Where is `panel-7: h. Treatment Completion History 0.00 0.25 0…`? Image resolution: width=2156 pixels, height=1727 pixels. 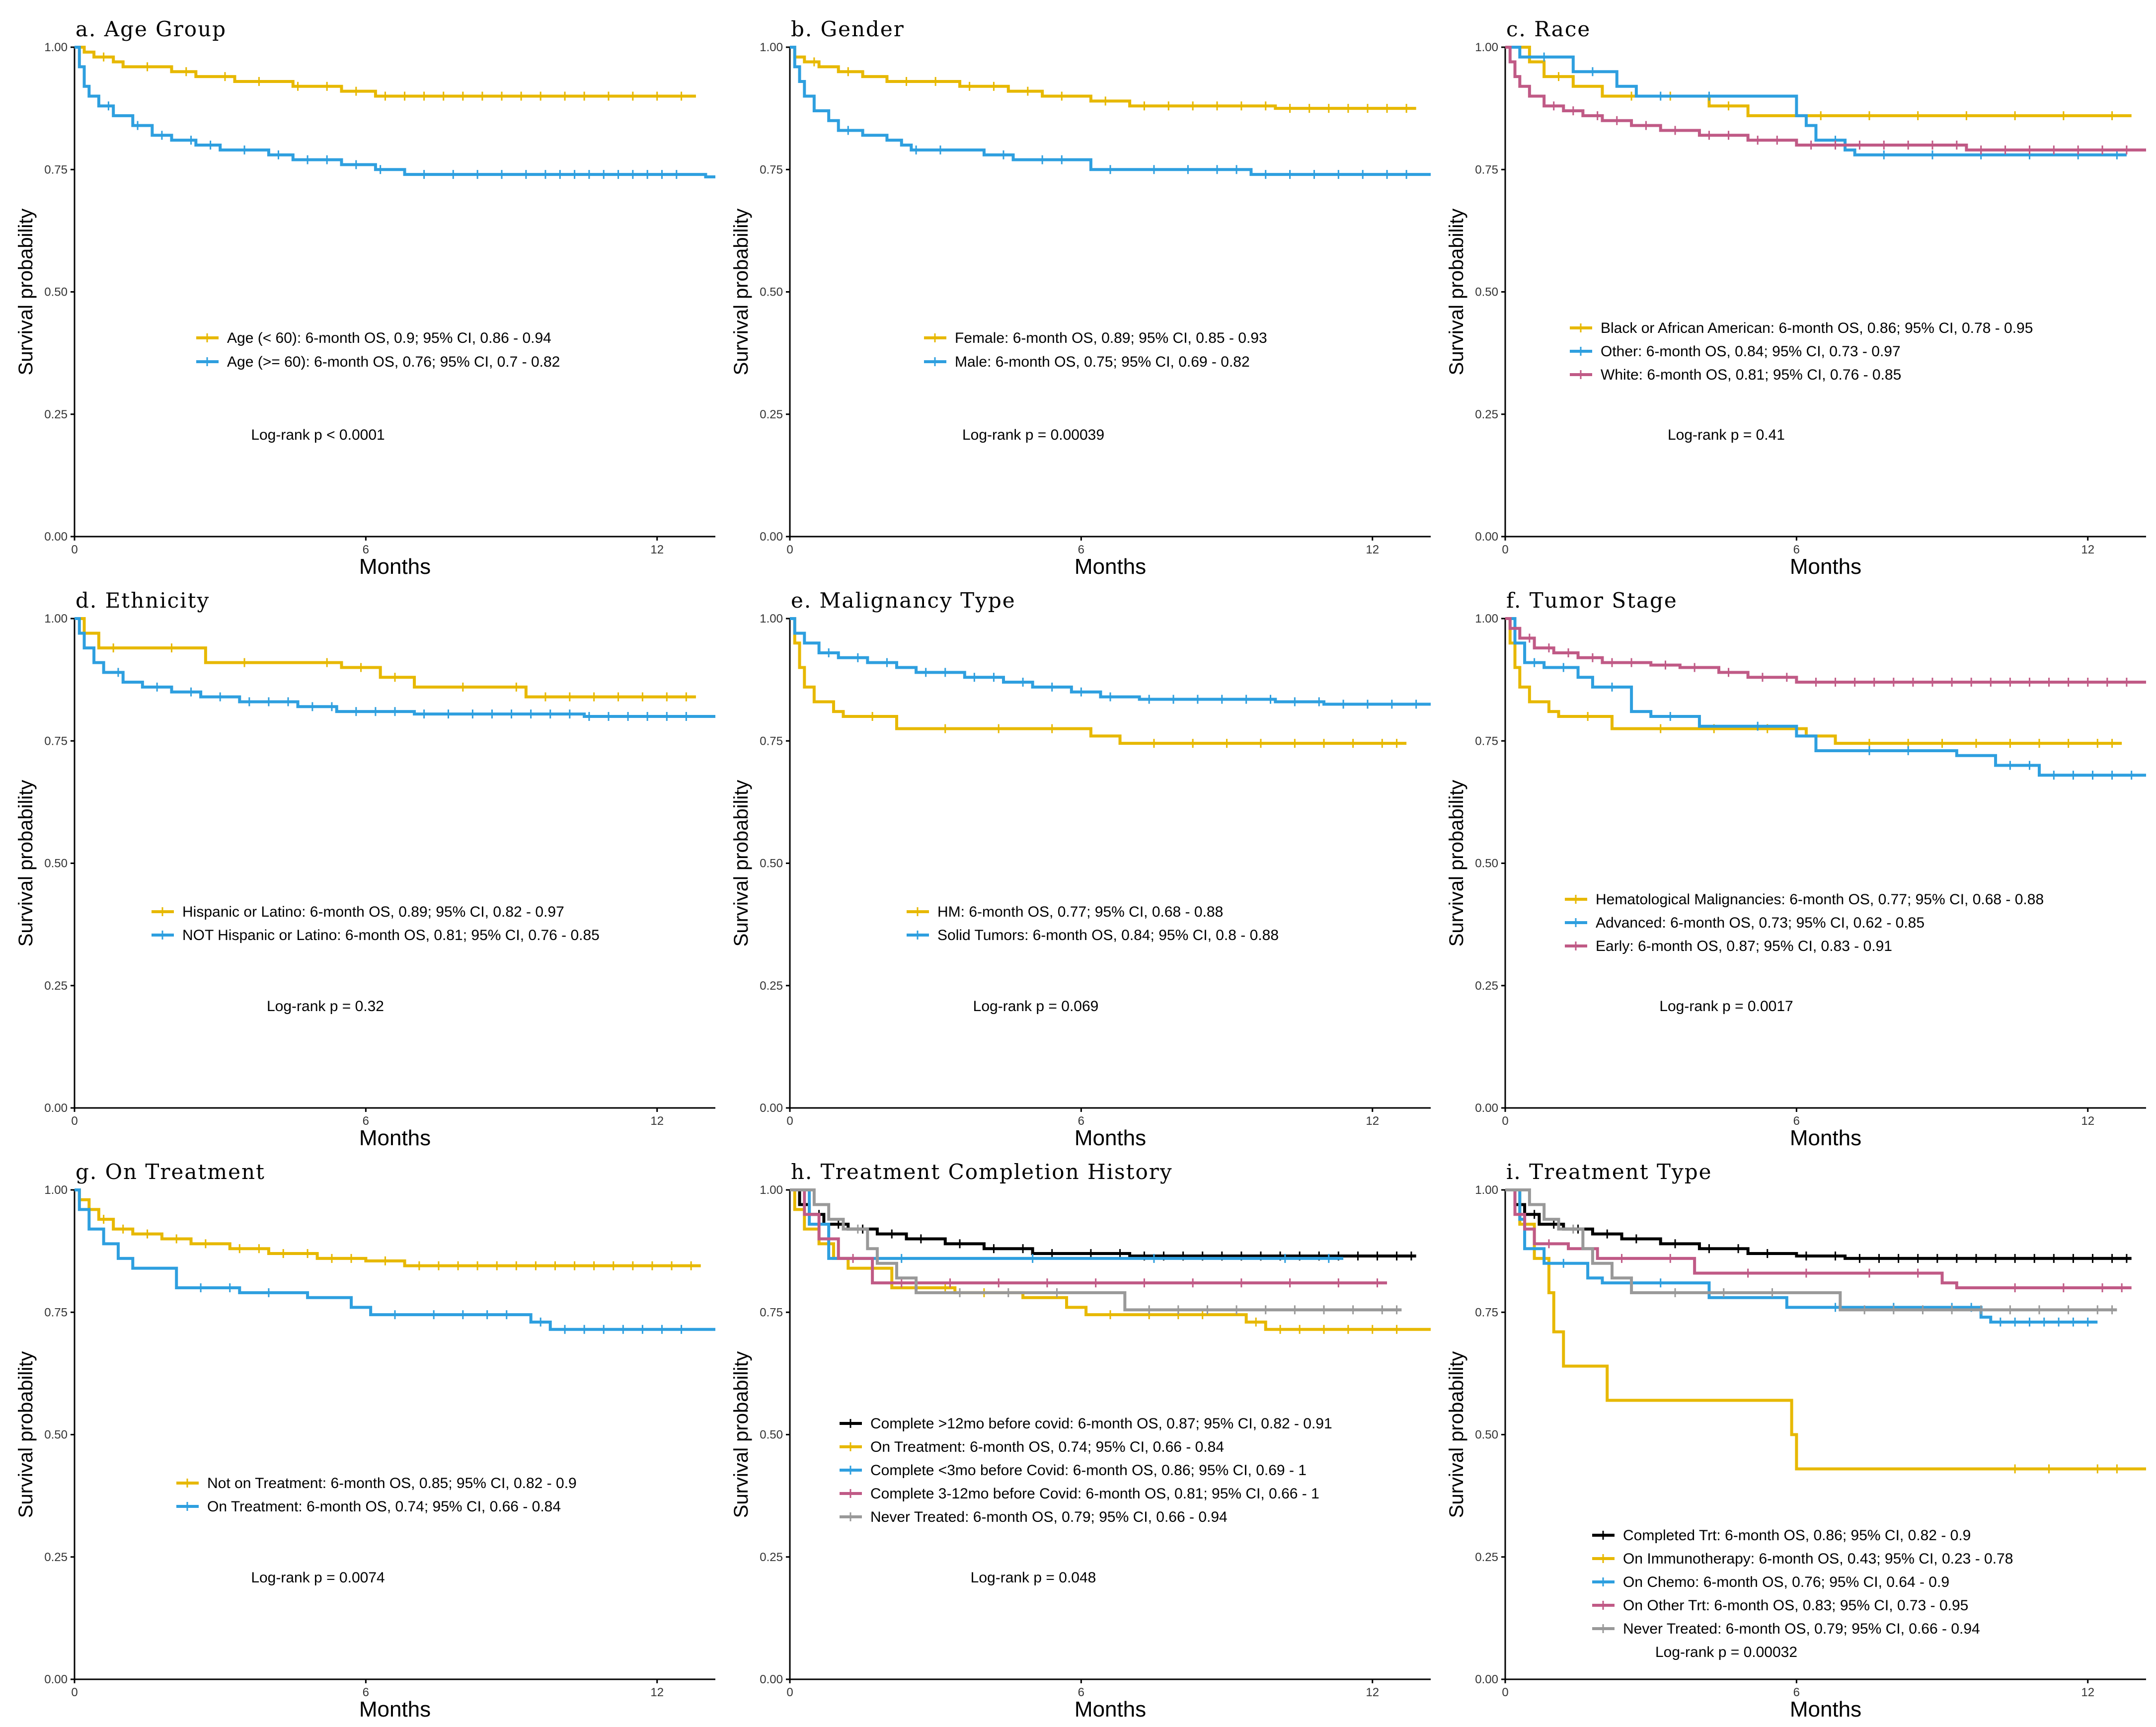 panel-7: h. Treatment Completion History 0.00 0.25 0… is located at coordinates (1080, 1441).